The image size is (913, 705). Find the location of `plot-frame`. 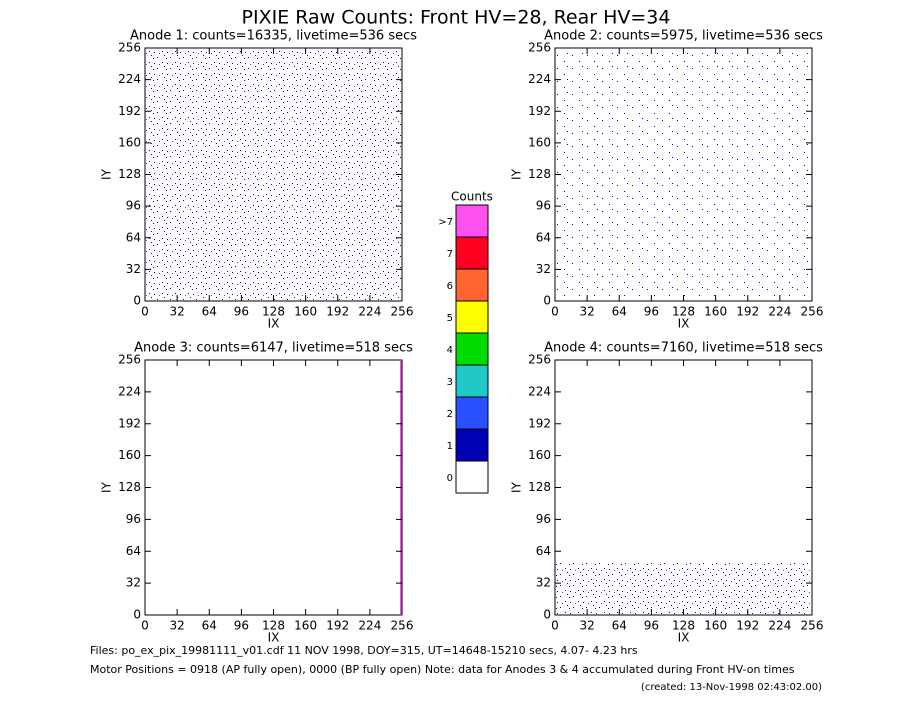

plot-frame is located at coordinates (273, 487).